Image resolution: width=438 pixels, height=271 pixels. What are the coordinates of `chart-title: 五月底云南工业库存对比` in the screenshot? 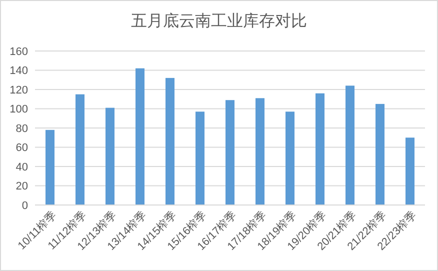 It's located at (219, 21).